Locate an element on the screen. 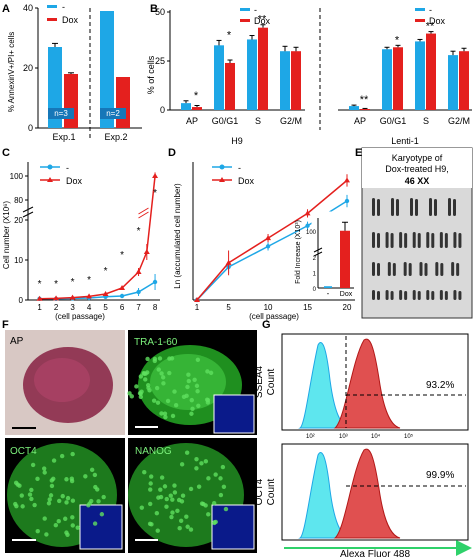  panel-b-yticks: 0 25 50 is located at coordinates (162, 61).